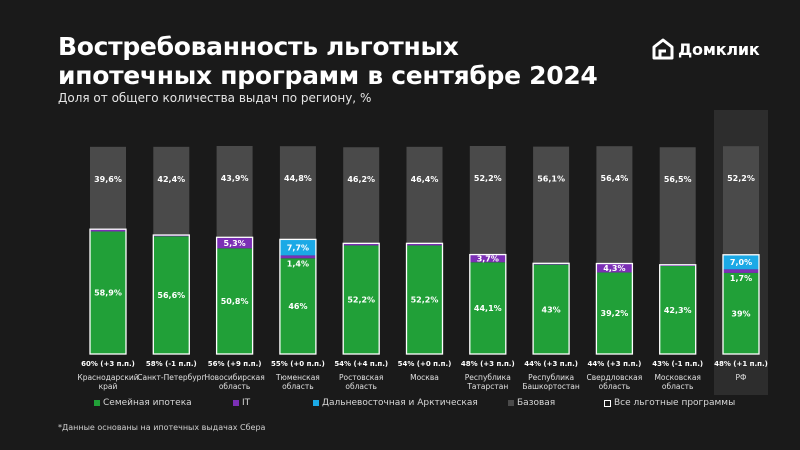 The height and width of the screenshot is (450, 800). What do you see at coordinates (424, 377) in the screenshot?
I see `category-label-5-0: Москва` at bounding box center [424, 377].